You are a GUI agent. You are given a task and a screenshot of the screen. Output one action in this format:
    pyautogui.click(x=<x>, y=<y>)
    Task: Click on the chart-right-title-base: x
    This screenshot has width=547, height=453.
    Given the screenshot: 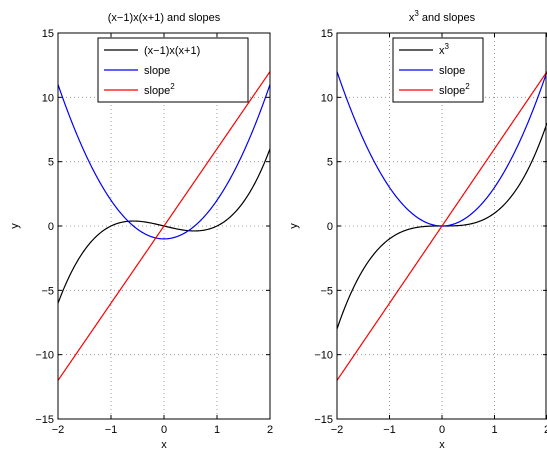 What is the action you would take?
    pyautogui.click(x=412, y=18)
    